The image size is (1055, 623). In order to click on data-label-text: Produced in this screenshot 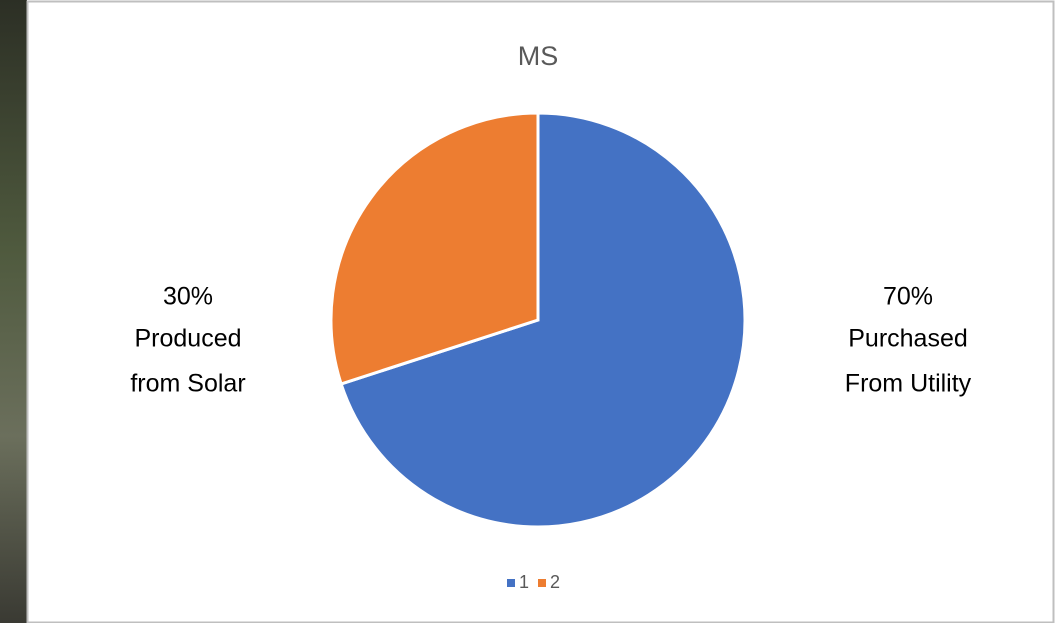, I will do `click(187, 339)`.